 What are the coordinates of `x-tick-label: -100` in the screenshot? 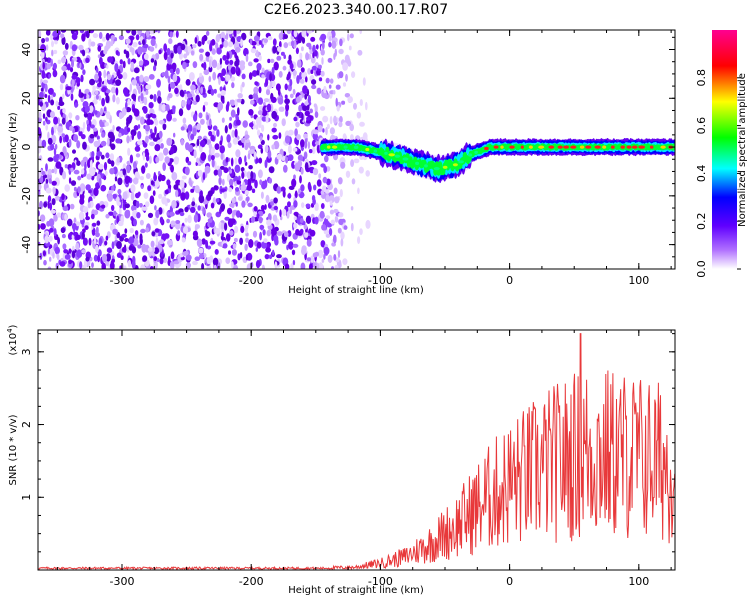 It's located at (380, 581).